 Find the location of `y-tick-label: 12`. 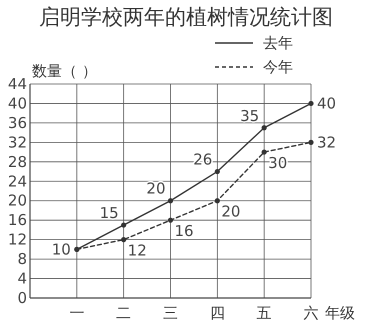

y-tick-label: 12 is located at coordinates (17, 239).